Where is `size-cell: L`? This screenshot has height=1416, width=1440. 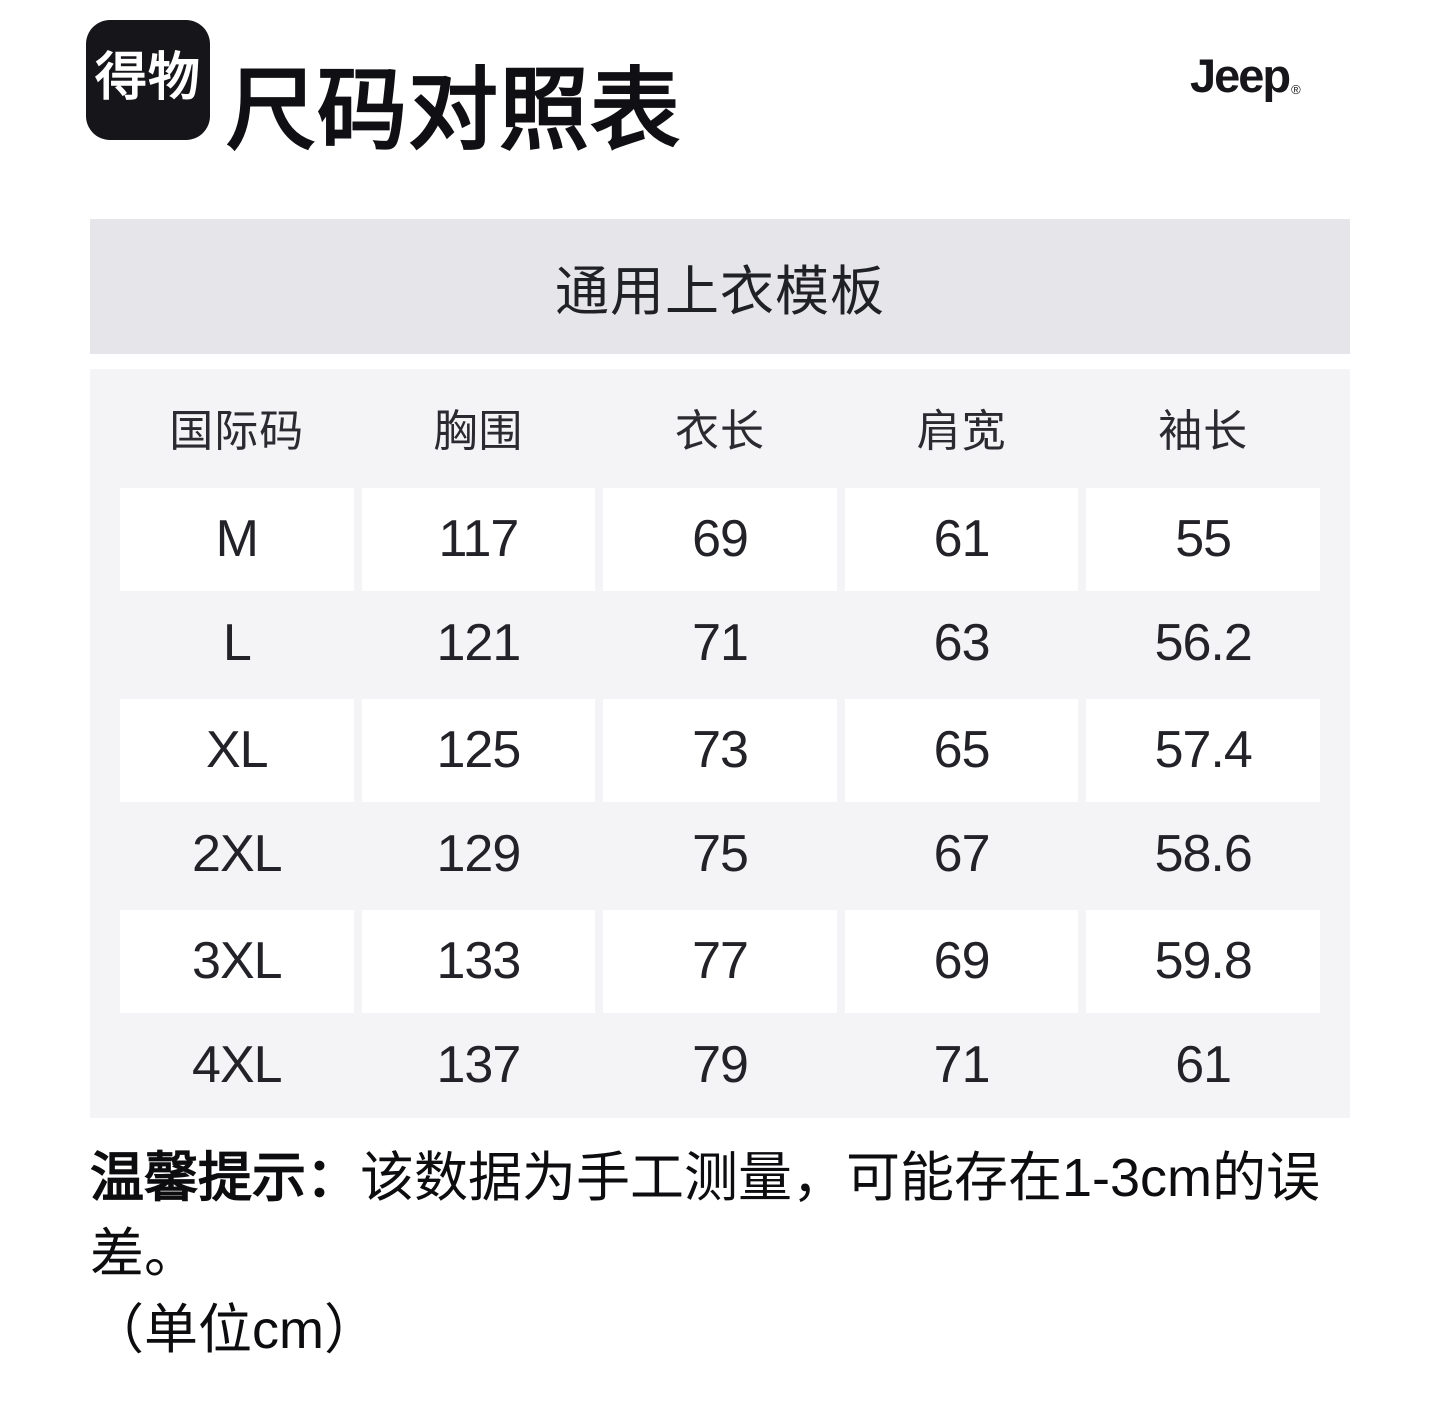 size-cell: L is located at coordinates (237, 643).